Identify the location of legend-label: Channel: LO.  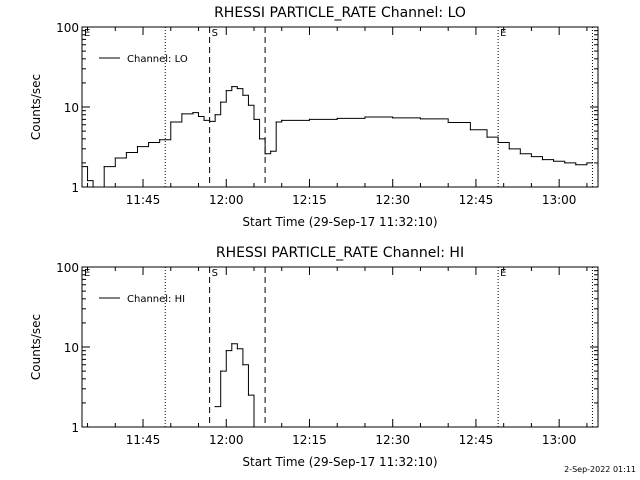
(157, 59).